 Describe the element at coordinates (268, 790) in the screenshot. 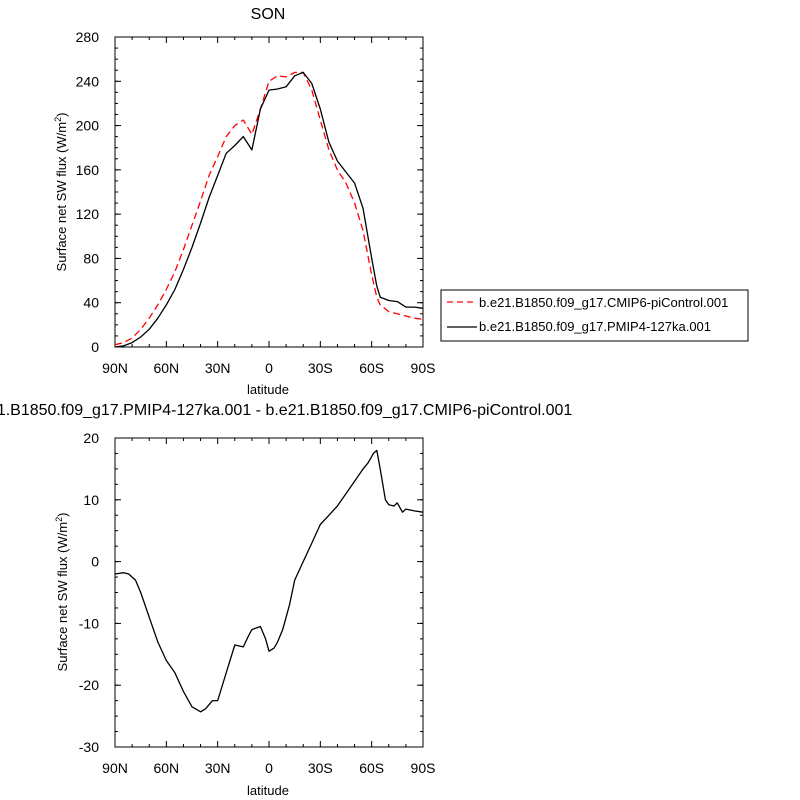

I see `bottom-chart-xlabel: latitude` at that location.